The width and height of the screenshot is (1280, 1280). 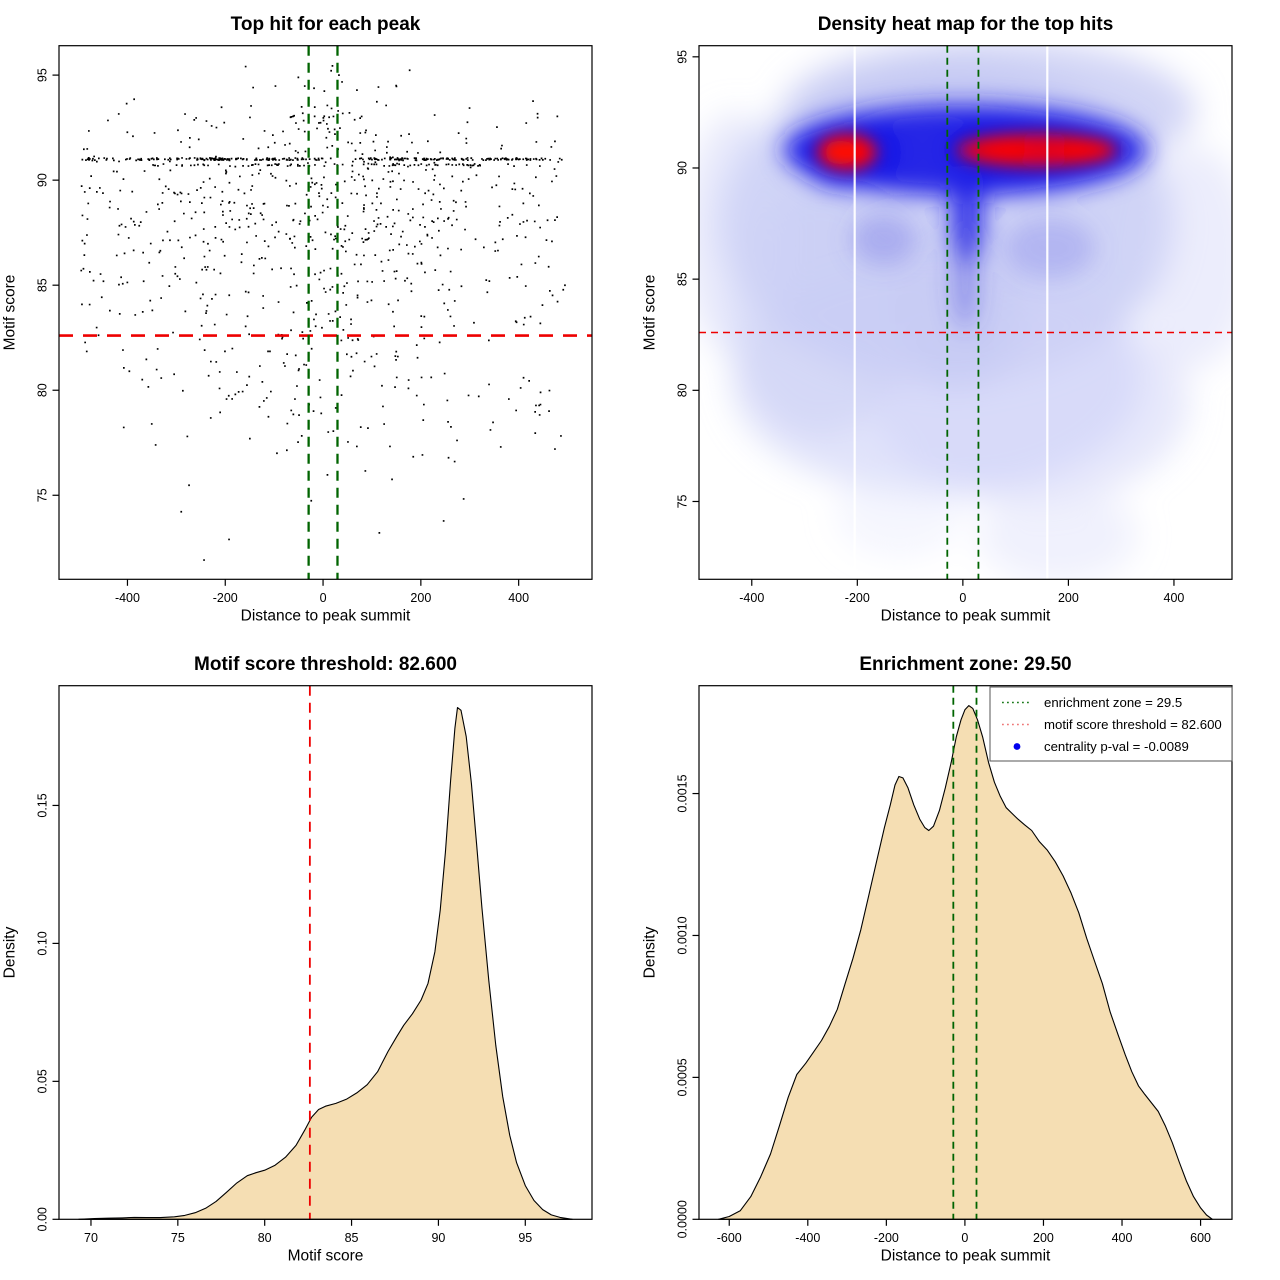 I want to click on x-tick-label: 70, so click(x=91, y=1238).